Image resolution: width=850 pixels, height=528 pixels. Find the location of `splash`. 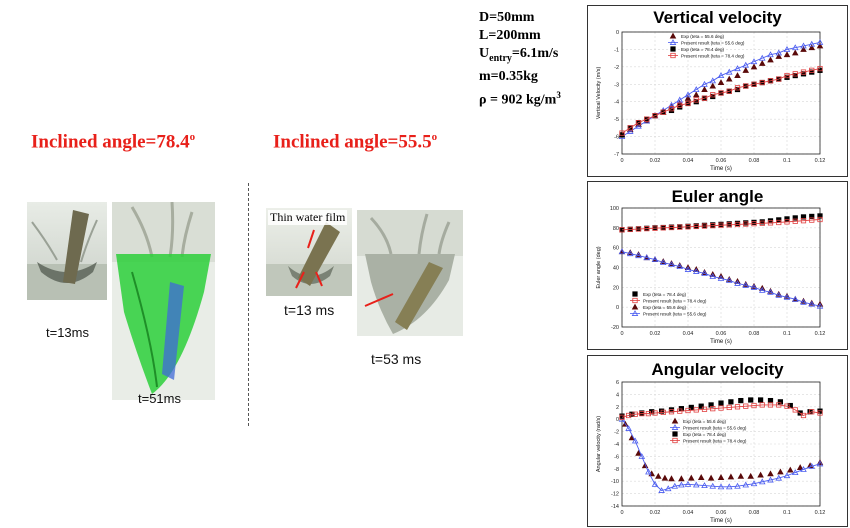

splash is located at coordinates (64, 241).